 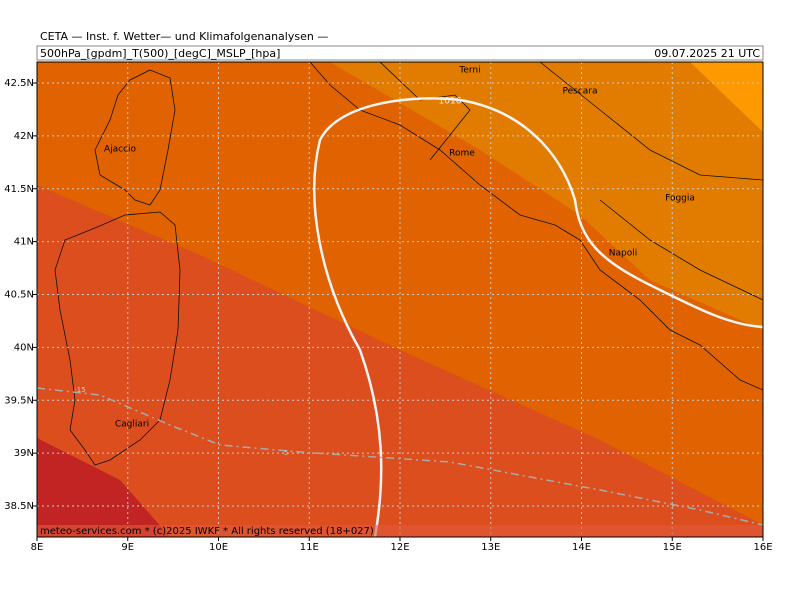 I want to click on header-fields: 500hPa_[gpdm]_T(500)_[degC]_MSLP_[hpa], so click(x=160, y=53).